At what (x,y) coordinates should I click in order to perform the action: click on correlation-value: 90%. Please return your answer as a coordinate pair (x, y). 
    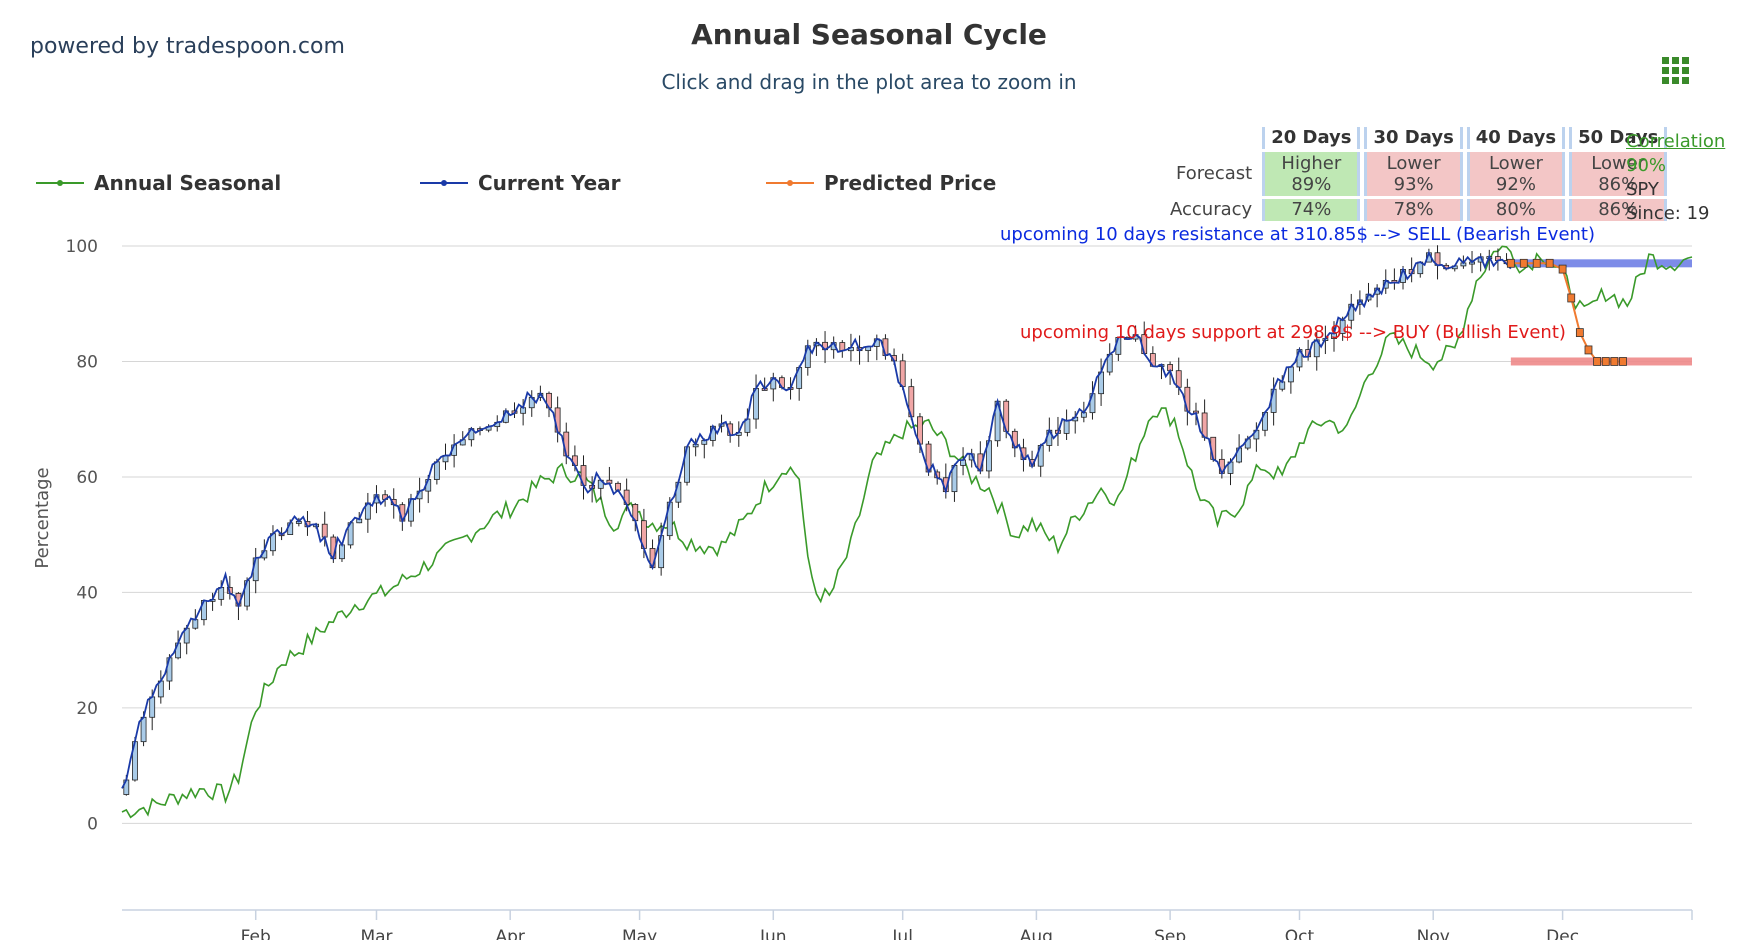
    Looking at the image, I should click on (1646, 165).